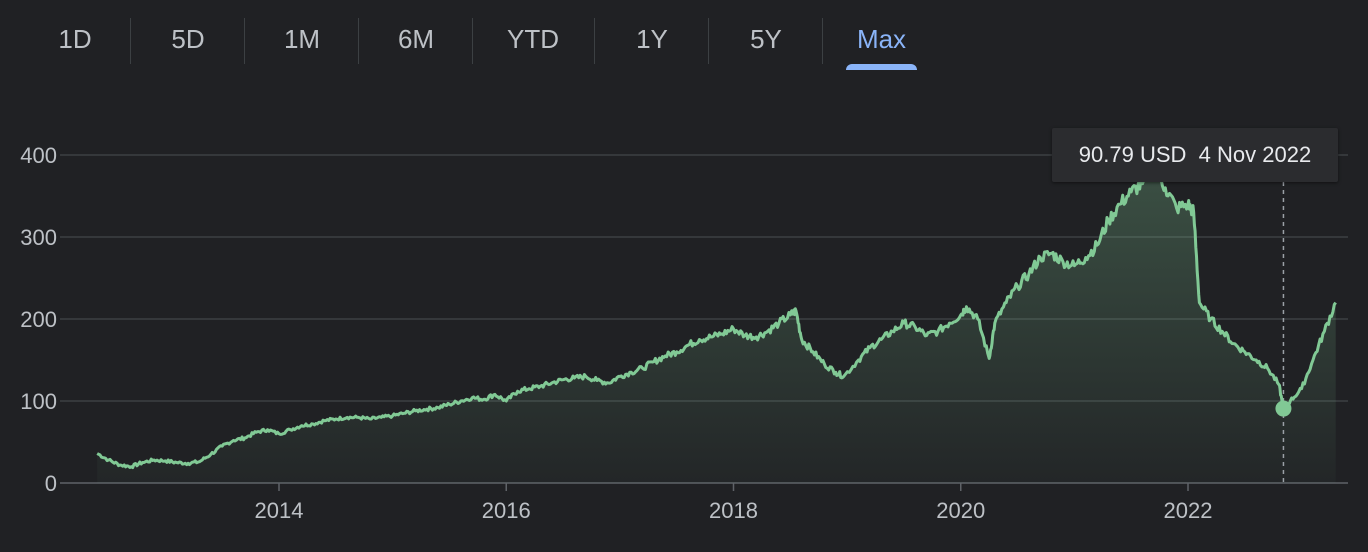  I want to click on tooltip-price: 90.79 USD, so click(1132, 154).